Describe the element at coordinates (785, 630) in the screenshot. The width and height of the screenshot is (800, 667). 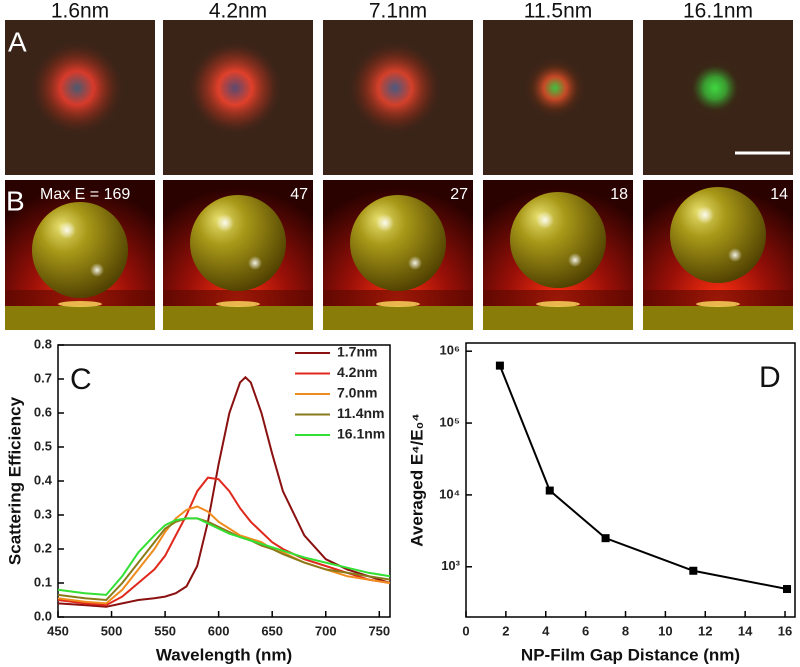
I see `x-tick-label: 16` at that location.